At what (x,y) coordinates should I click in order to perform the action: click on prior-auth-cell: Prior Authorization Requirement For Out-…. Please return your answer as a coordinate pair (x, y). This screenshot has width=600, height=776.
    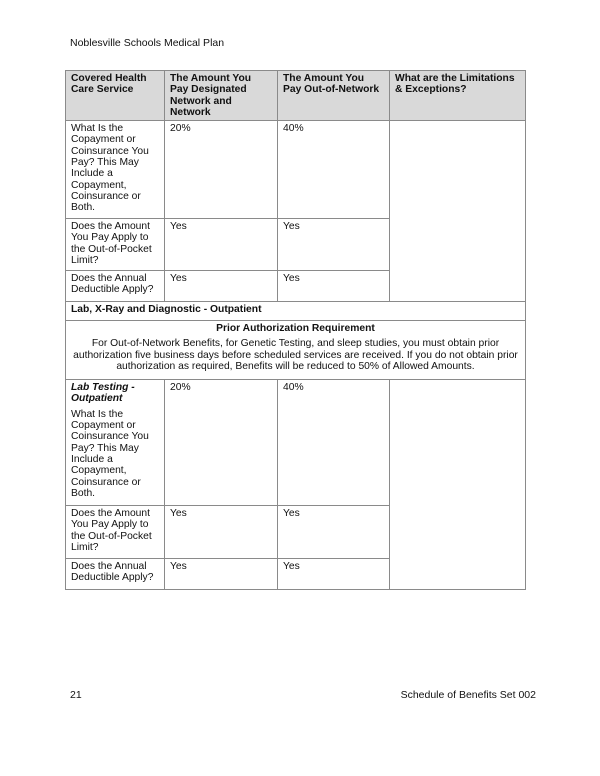
    Looking at the image, I should click on (295, 350).